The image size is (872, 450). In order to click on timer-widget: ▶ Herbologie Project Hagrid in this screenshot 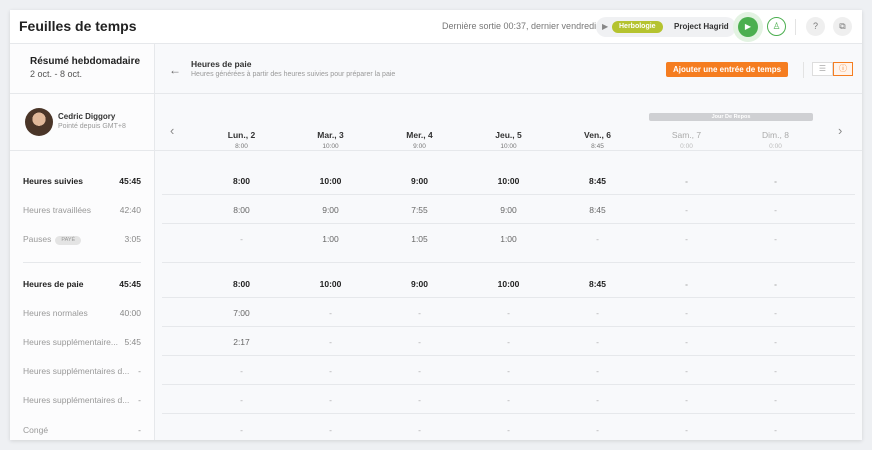, I will do `click(666, 27)`.